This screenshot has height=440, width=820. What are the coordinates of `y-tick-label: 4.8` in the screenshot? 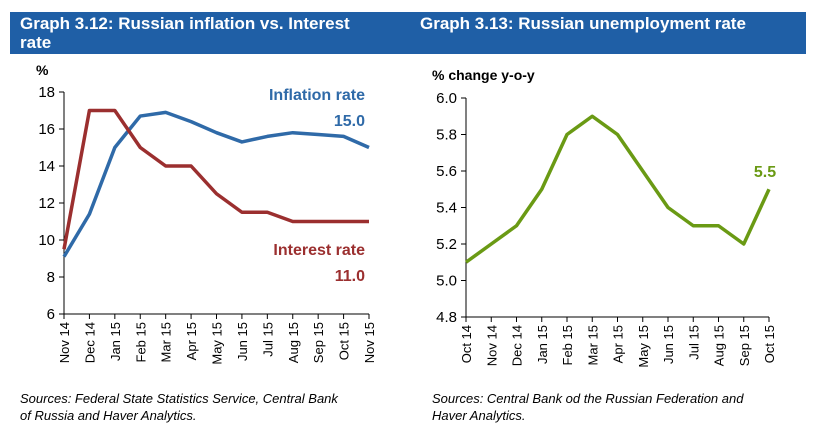 It's located at (446, 317).